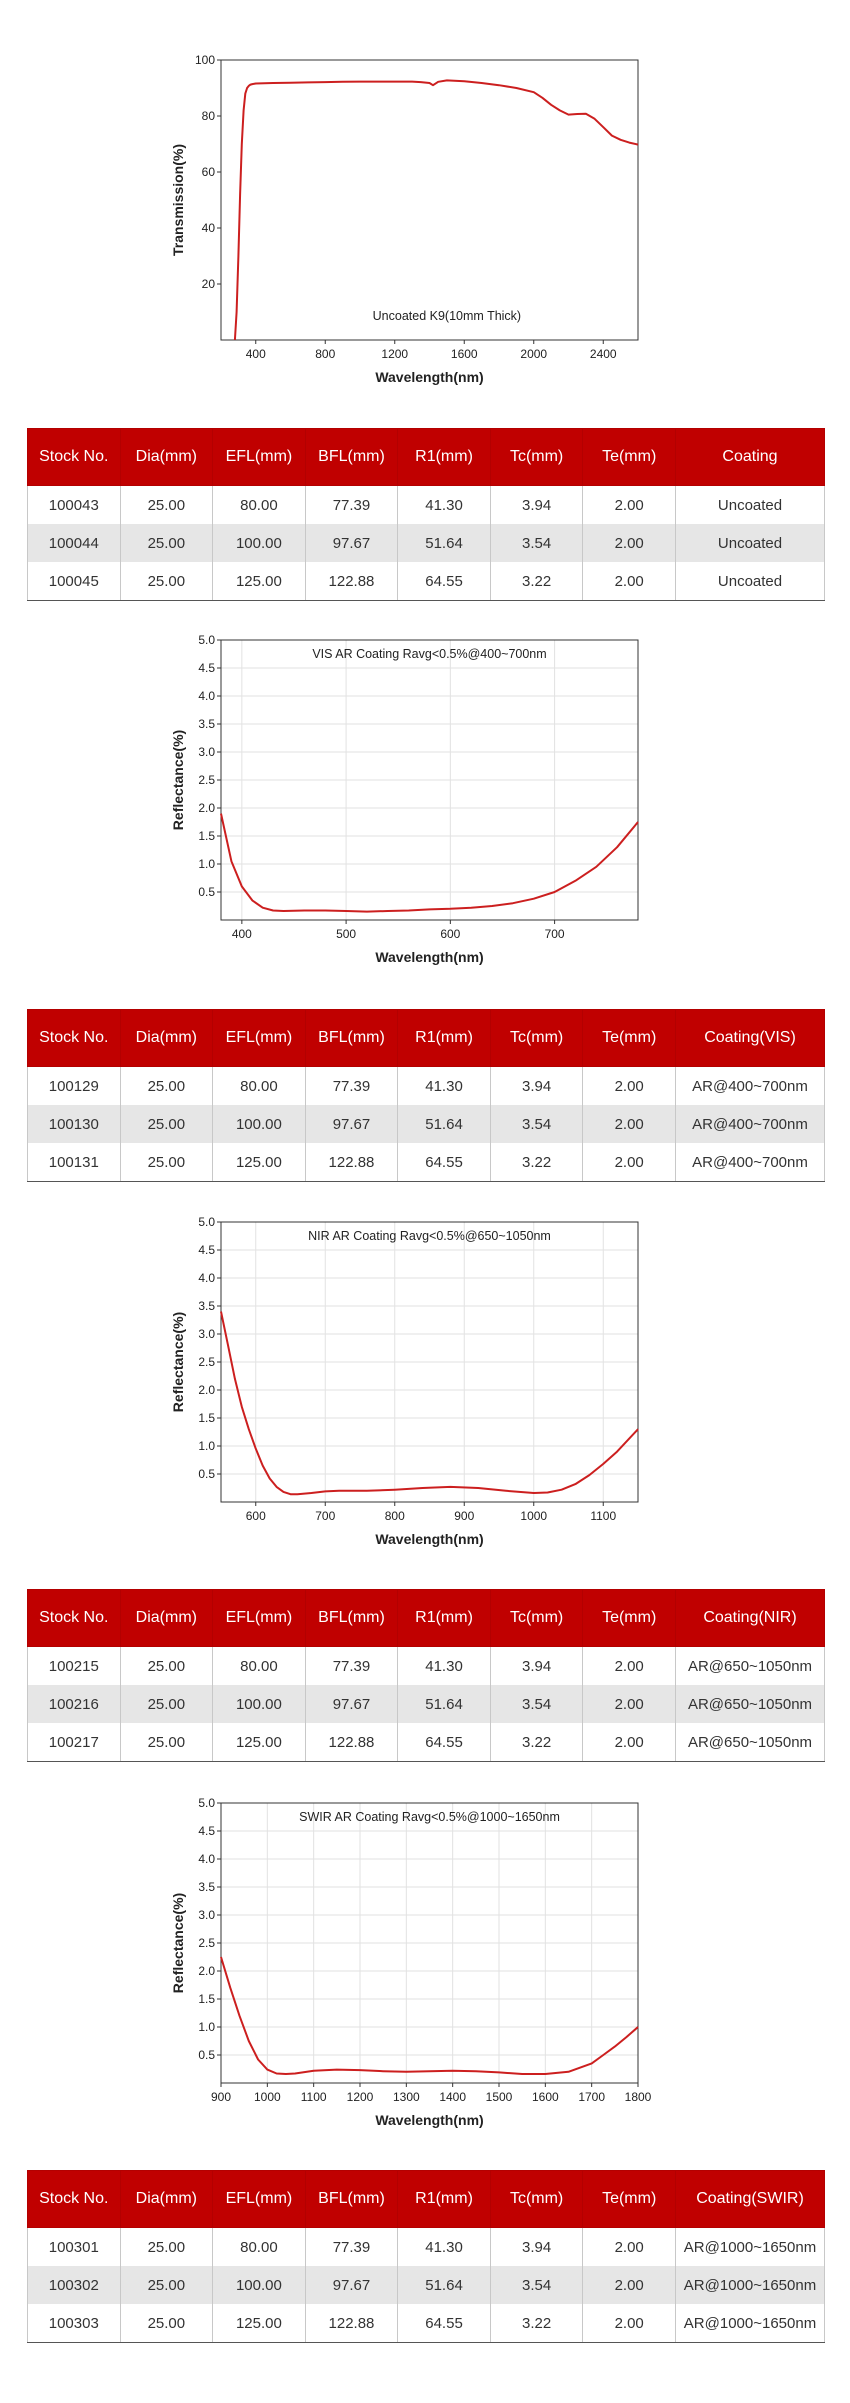 This screenshot has height=2403, width=850. Describe the element at coordinates (74, 504) in the screenshot. I see `table-cell: 100043` at that location.